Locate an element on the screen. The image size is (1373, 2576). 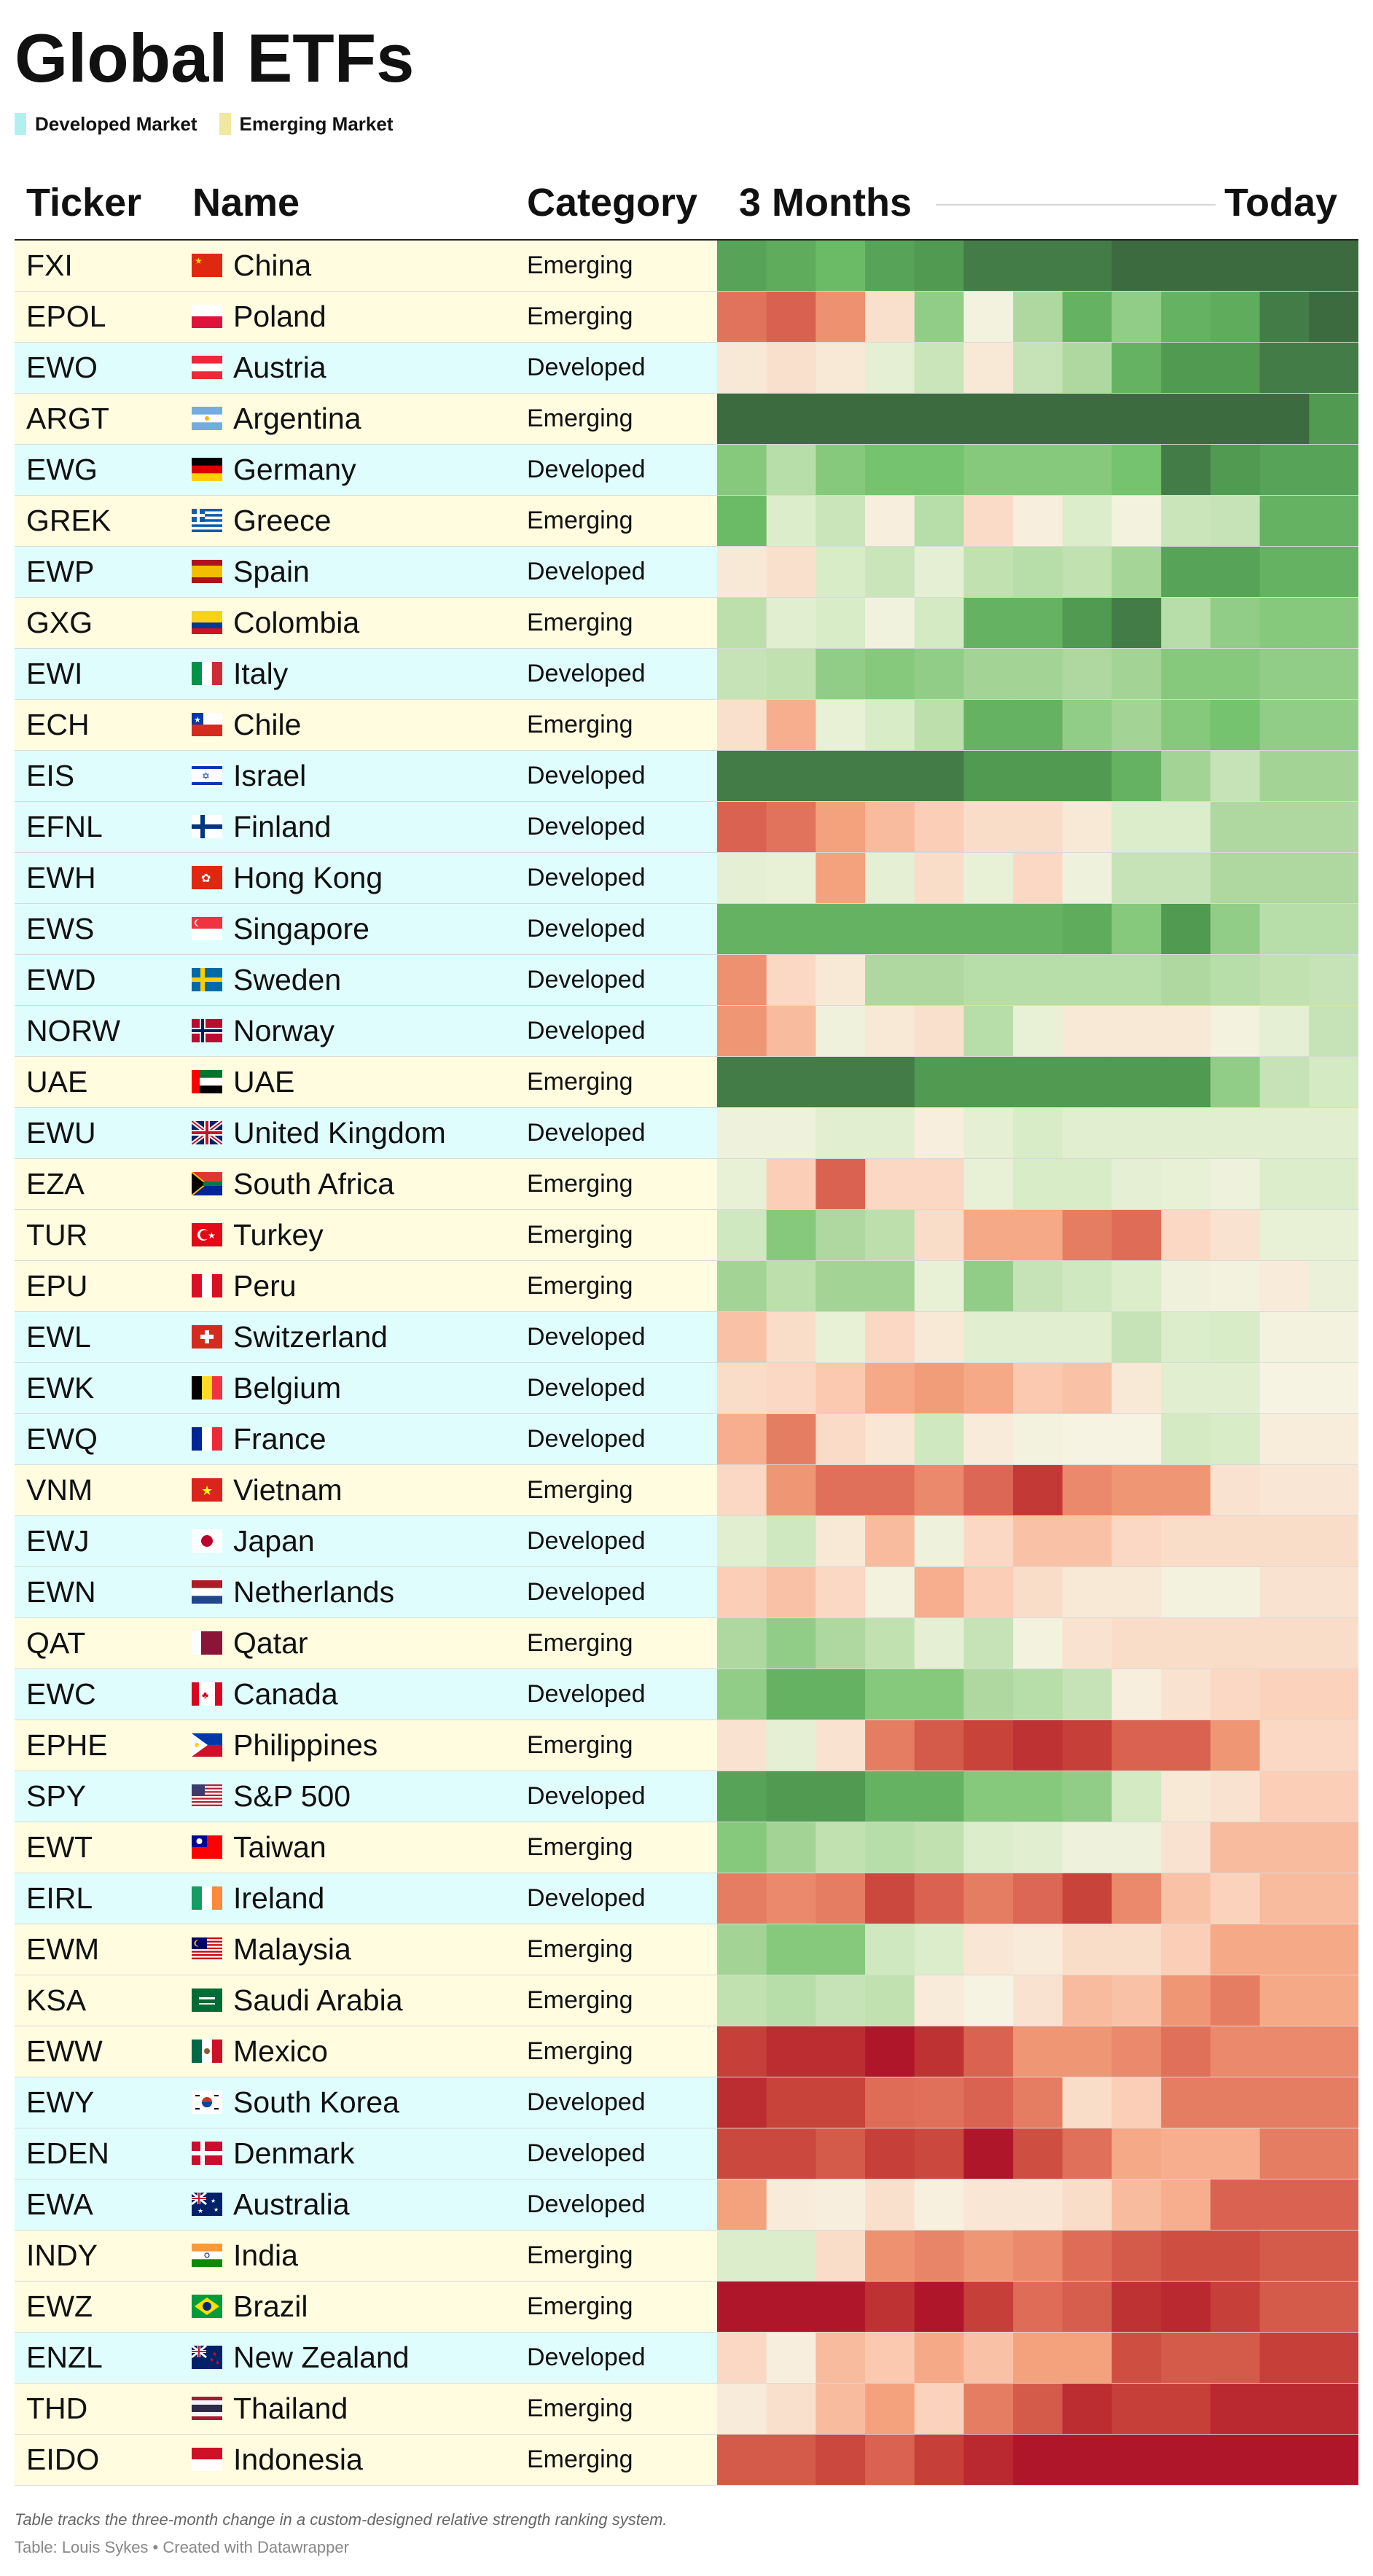
table-row: EWS Singapore Developed is located at coordinates (686, 929).